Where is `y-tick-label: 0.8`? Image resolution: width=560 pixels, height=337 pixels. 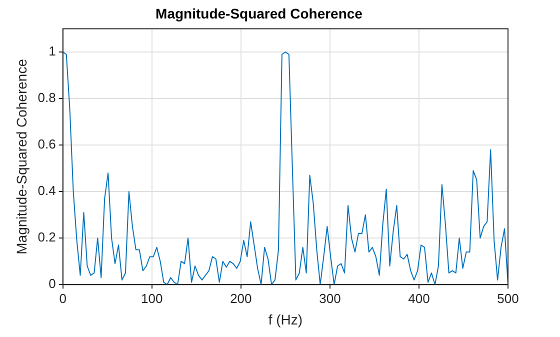 y-tick-label: 0.8 is located at coordinates (47, 98).